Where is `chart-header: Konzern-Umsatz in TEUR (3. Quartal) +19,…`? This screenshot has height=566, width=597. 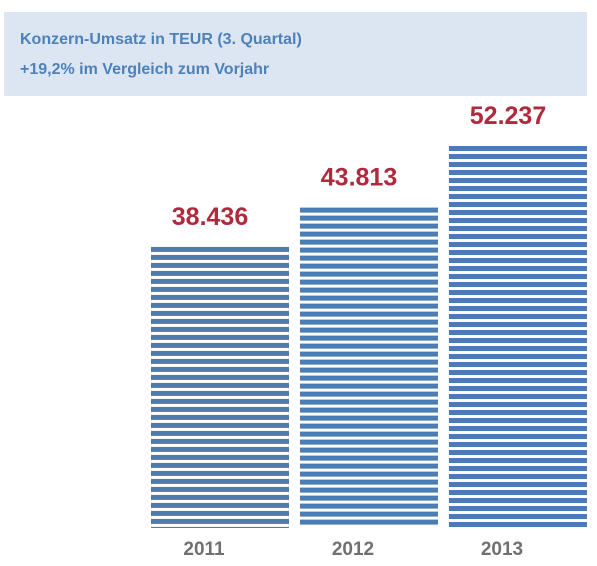 chart-header: Konzern-Umsatz in TEUR (3. Quartal) +19,… is located at coordinates (295, 54).